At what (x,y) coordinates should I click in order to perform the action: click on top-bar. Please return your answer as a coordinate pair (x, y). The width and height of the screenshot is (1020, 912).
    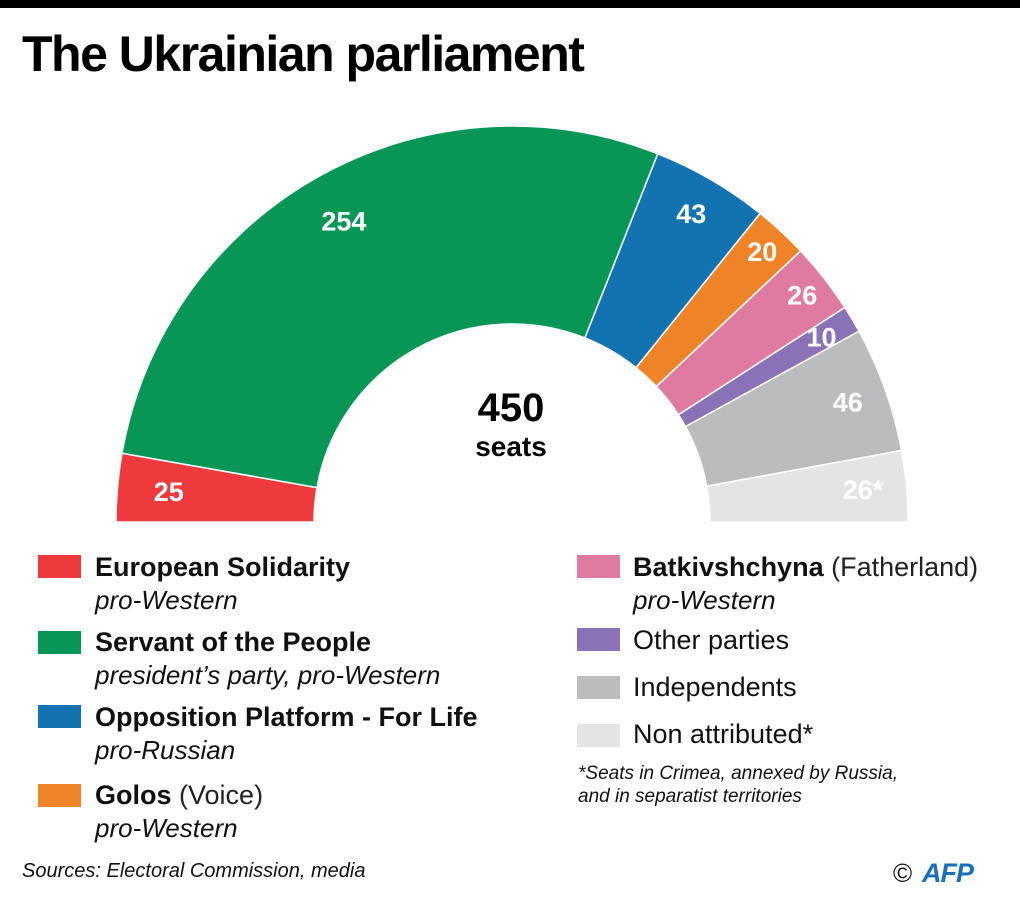
    Looking at the image, I should click on (510, 4).